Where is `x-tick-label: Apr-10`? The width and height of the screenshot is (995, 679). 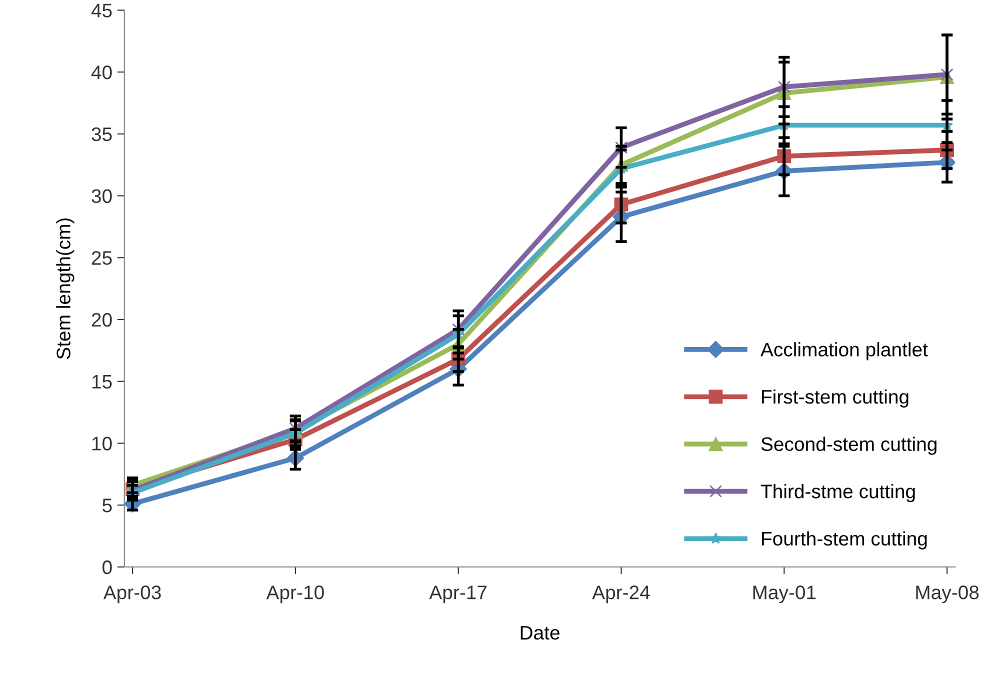 x-tick-label: Apr-10 is located at coordinates (295, 595).